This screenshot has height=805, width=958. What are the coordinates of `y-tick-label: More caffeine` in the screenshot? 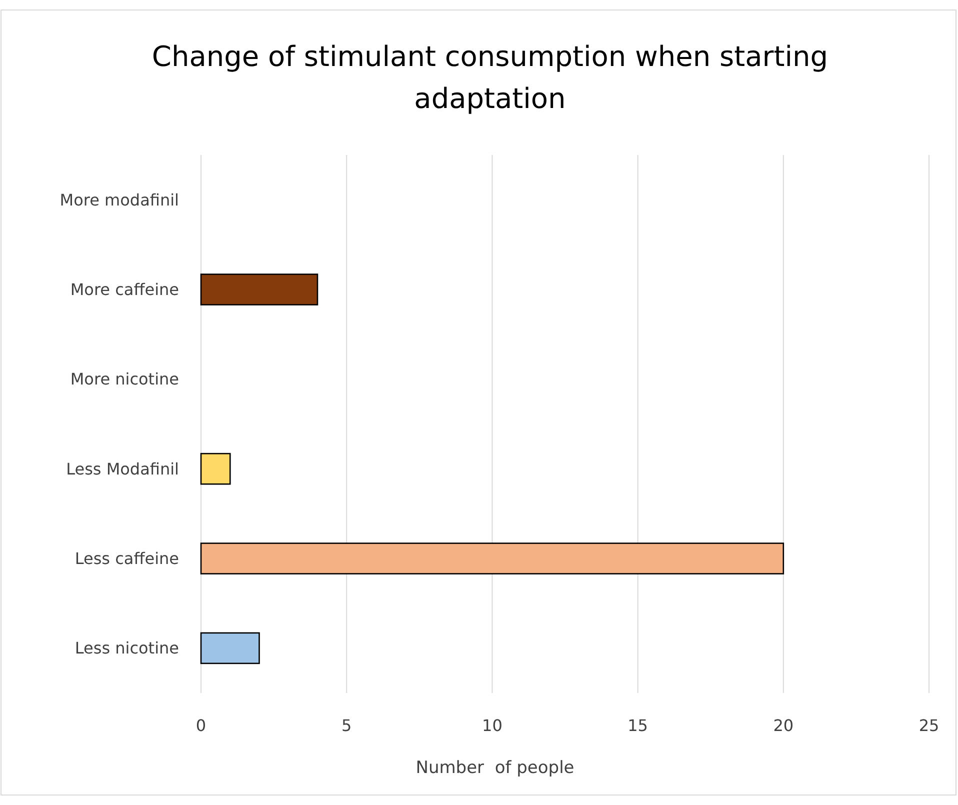 It's located at (124, 289).